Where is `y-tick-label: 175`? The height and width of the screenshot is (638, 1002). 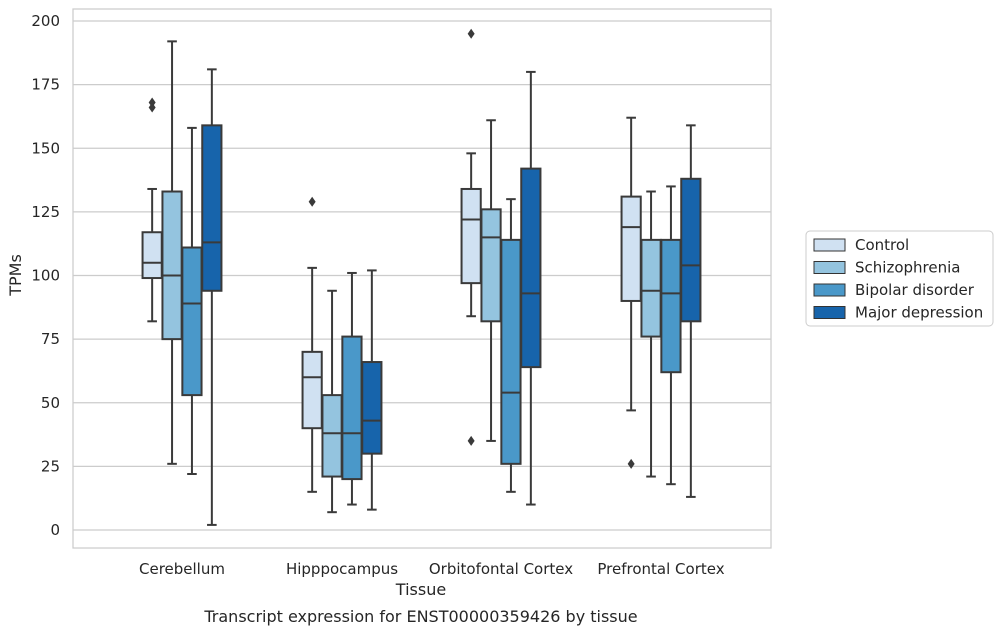
y-tick-label: 175 is located at coordinates (45, 85).